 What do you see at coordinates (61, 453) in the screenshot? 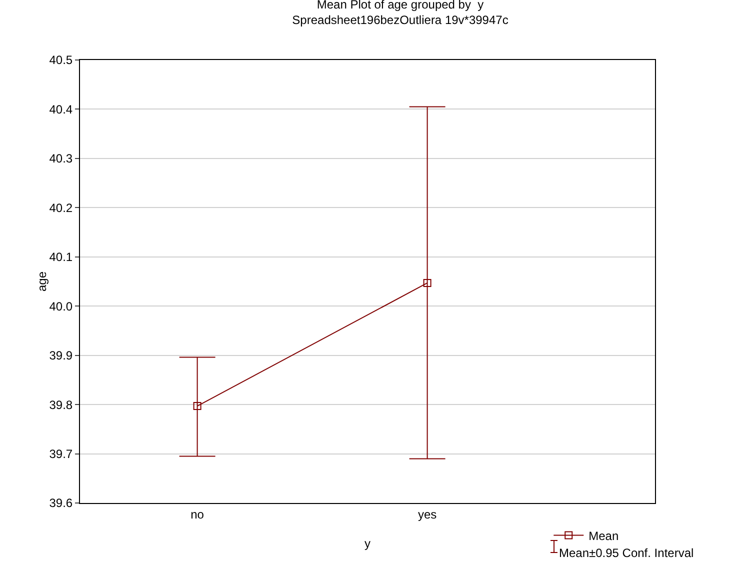
I see `y-tick-label: 39.7` at bounding box center [61, 453].